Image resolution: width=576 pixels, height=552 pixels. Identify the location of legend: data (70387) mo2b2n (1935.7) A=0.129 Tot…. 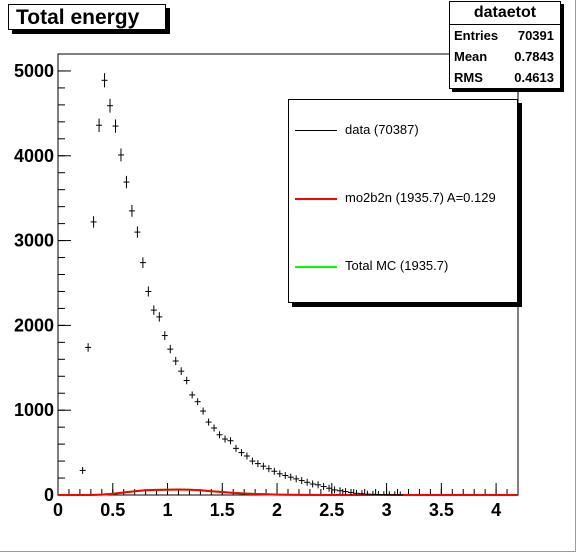
(403, 201).